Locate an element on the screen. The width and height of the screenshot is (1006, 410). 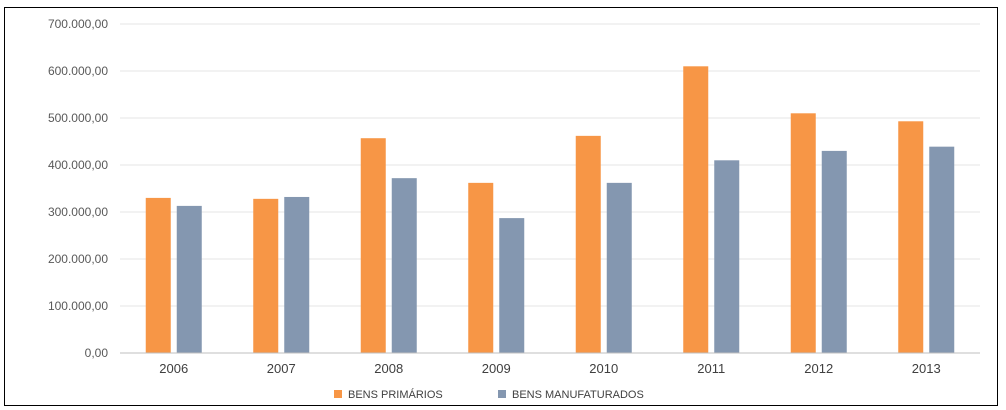
bar-bens-primarios-2006 is located at coordinates (158, 275).